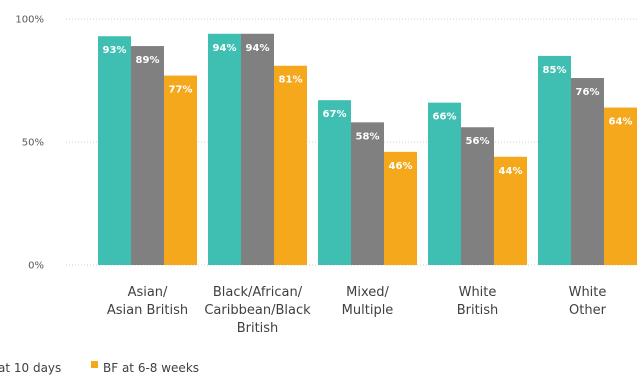  What do you see at coordinates (588, 92) in the screenshot?
I see `data-label: 76%` at bounding box center [588, 92].